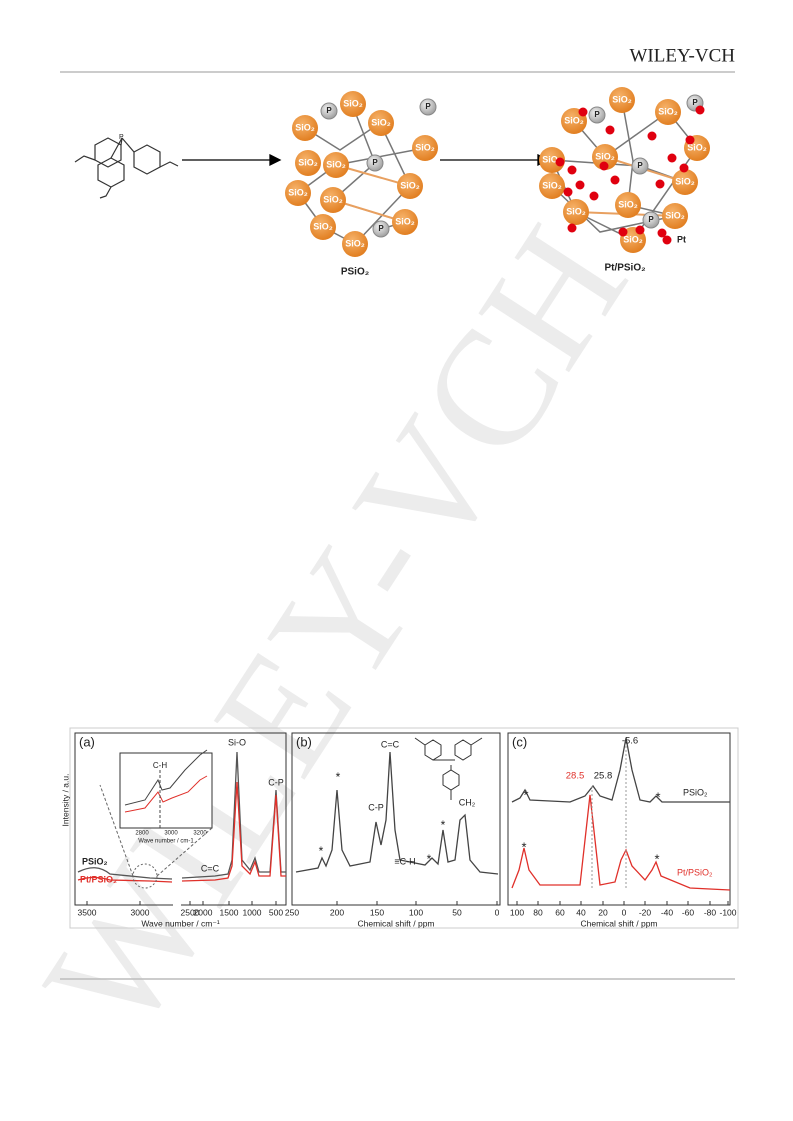 The image size is (793, 1121). What do you see at coordinates (180, 923) in the screenshot?
I see `axis-label: Wave number / cm⁻¹` at bounding box center [180, 923].